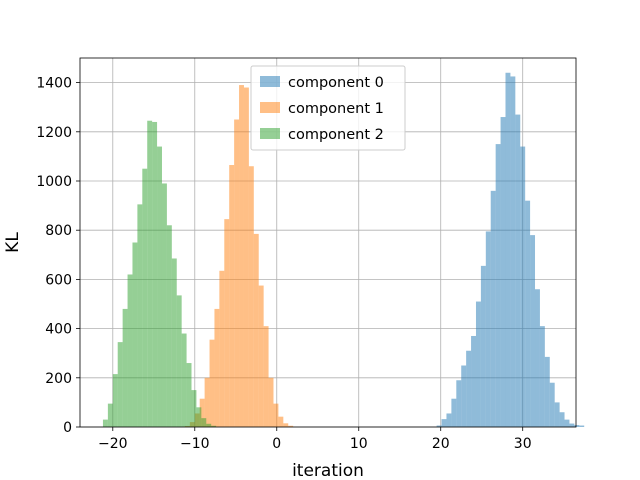 This screenshot has height=480, width=640. Describe the element at coordinates (58, 330) in the screenshot. I see `y-tick-label: 400` at that location.